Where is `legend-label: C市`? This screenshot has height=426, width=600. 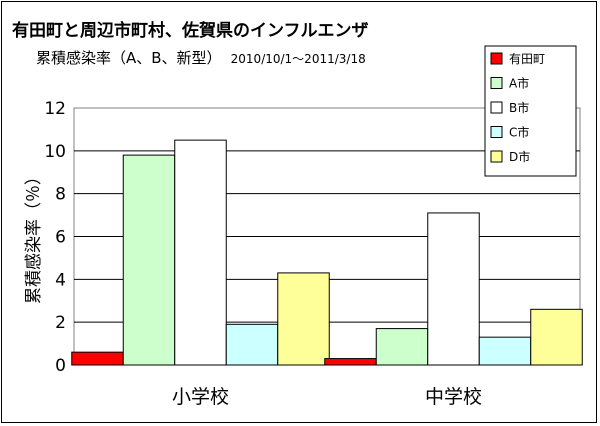 legend-label: C市 is located at coordinates (519, 132).